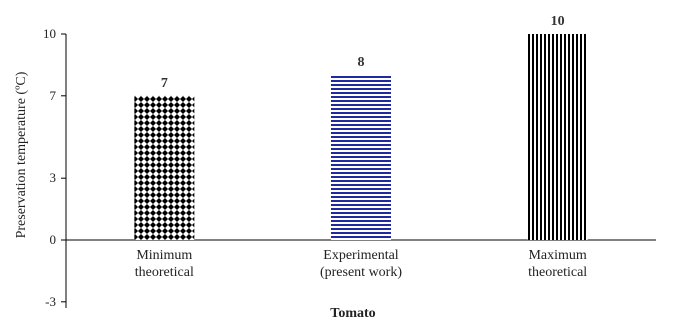  Describe the element at coordinates (21, 154) in the screenshot. I see `y-axis-title: Preservation temperature (ºC)` at that location.